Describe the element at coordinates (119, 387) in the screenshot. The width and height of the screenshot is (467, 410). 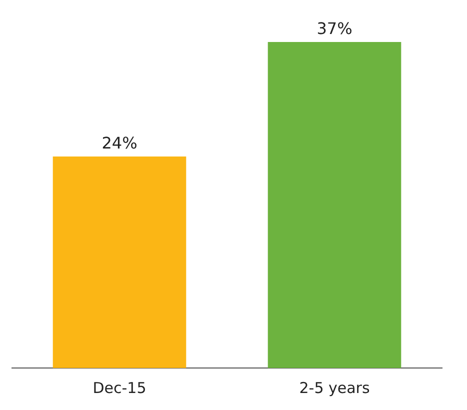
I see `x-tick-label: Dec-15` at that location.